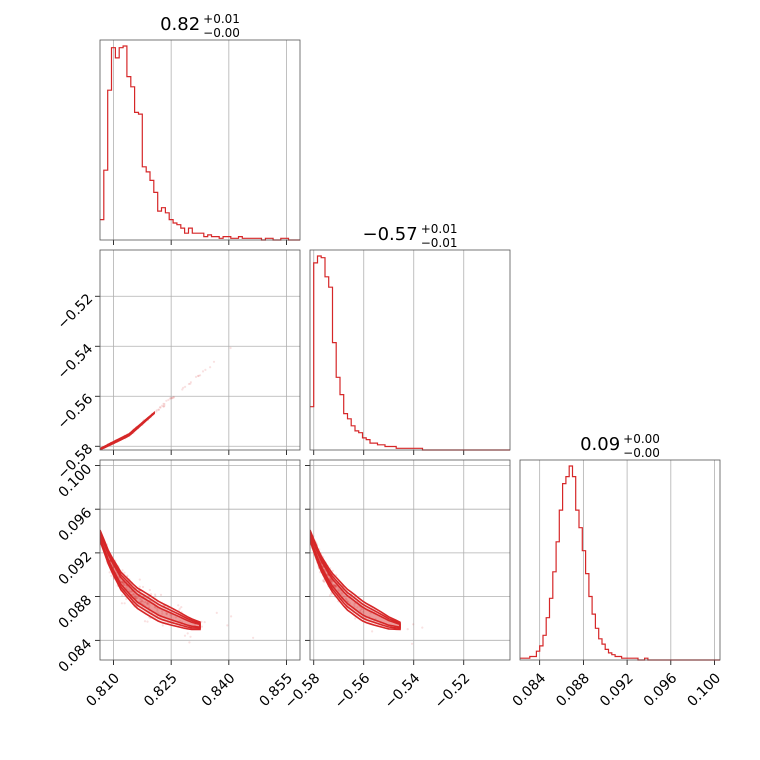  What do you see at coordinates (439, 229) in the screenshot?
I see `title-upper-error: +0.01` at bounding box center [439, 229].